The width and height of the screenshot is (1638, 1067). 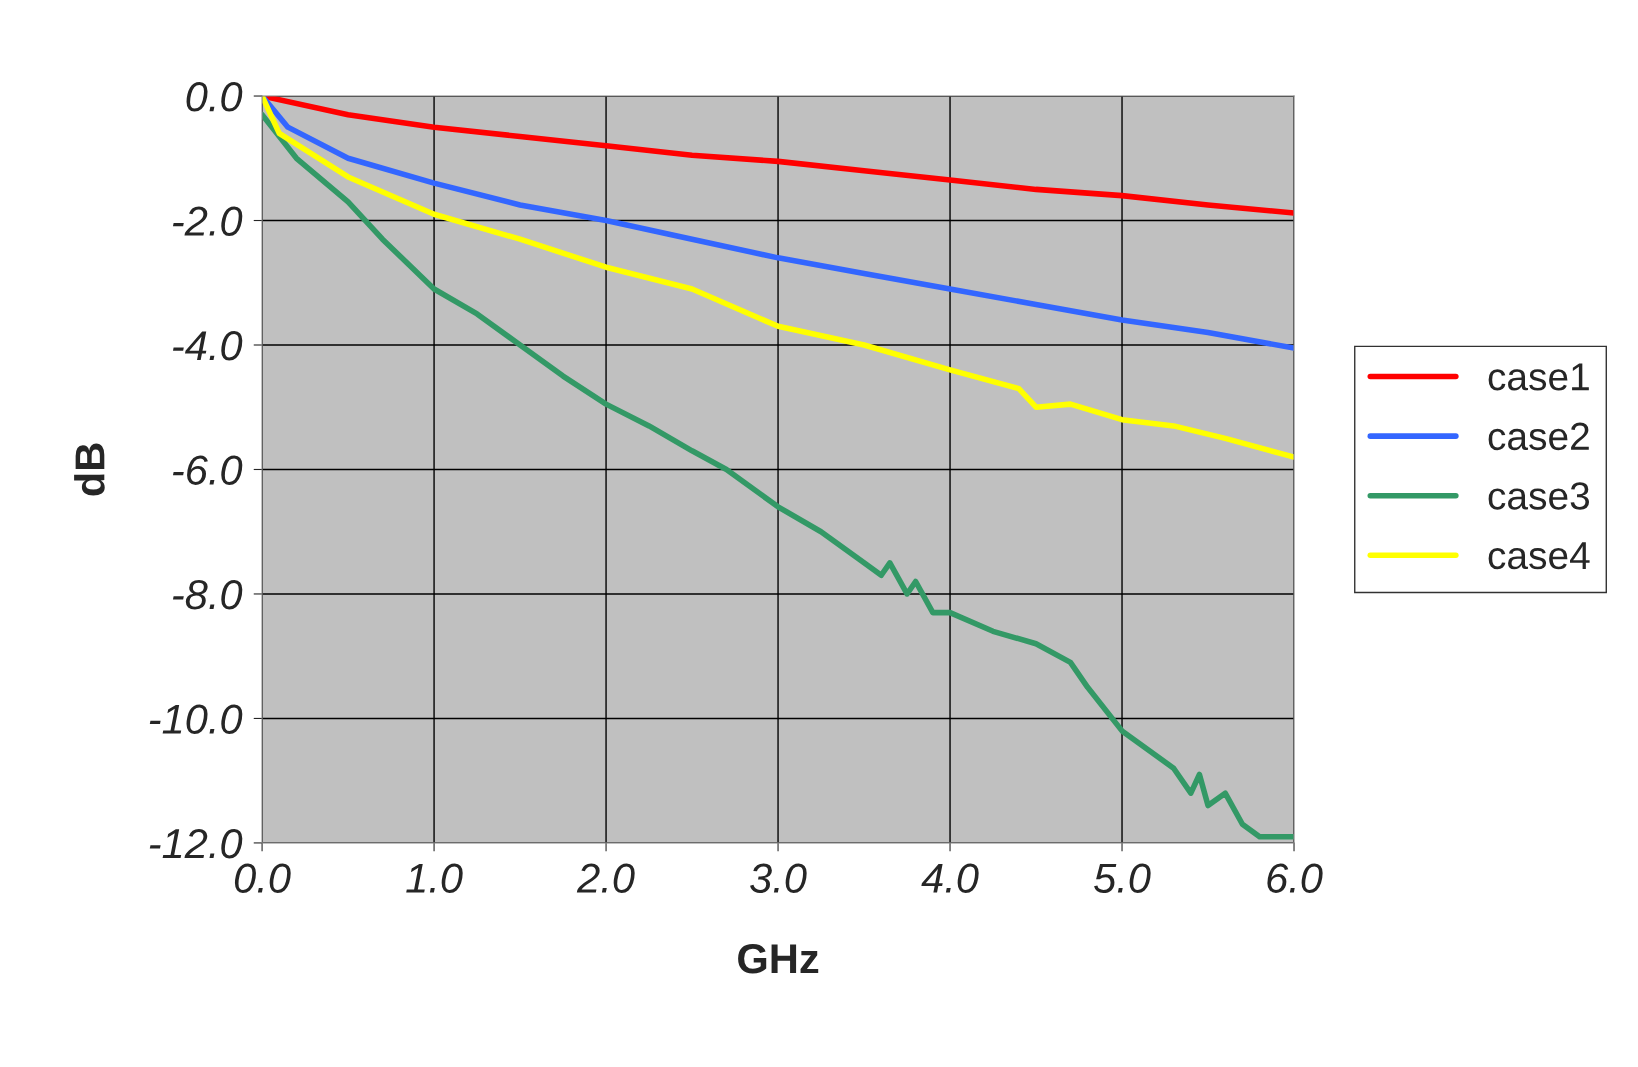 I want to click on x-tick-label: 2.0, so click(x=605, y=878).